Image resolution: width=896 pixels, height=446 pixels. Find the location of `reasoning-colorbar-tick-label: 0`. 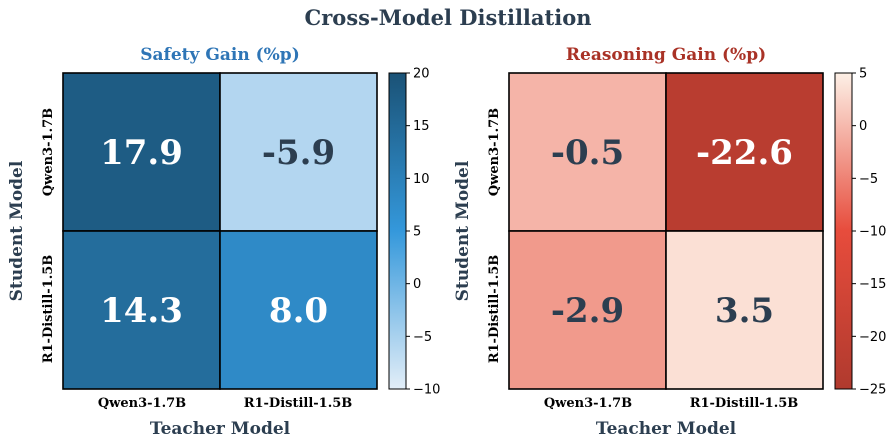

reasoning-colorbar-tick-label: 0 is located at coordinates (863, 126).